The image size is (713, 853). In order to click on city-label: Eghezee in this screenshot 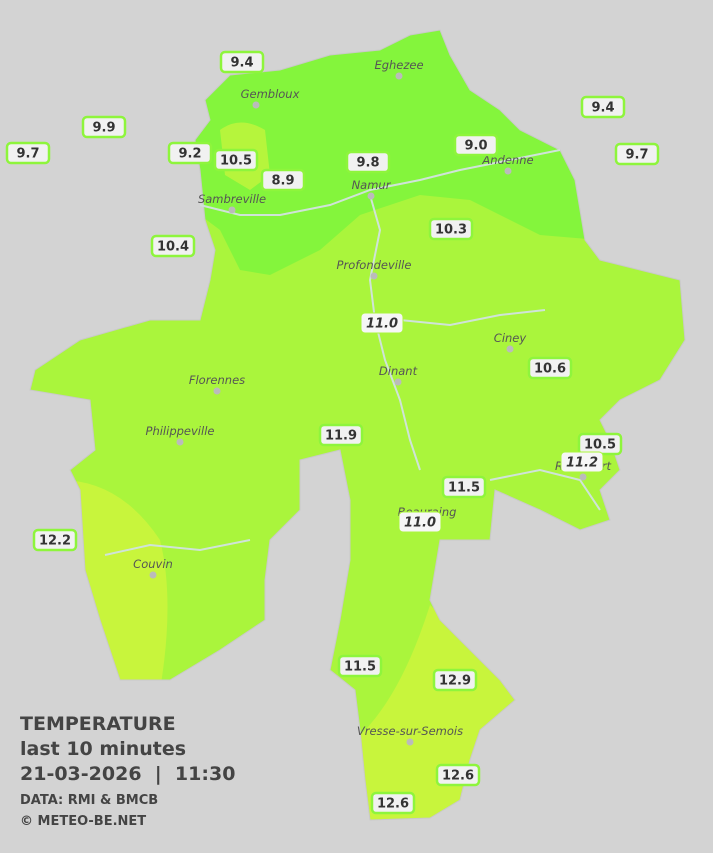, I will do `click(398, 65)`.